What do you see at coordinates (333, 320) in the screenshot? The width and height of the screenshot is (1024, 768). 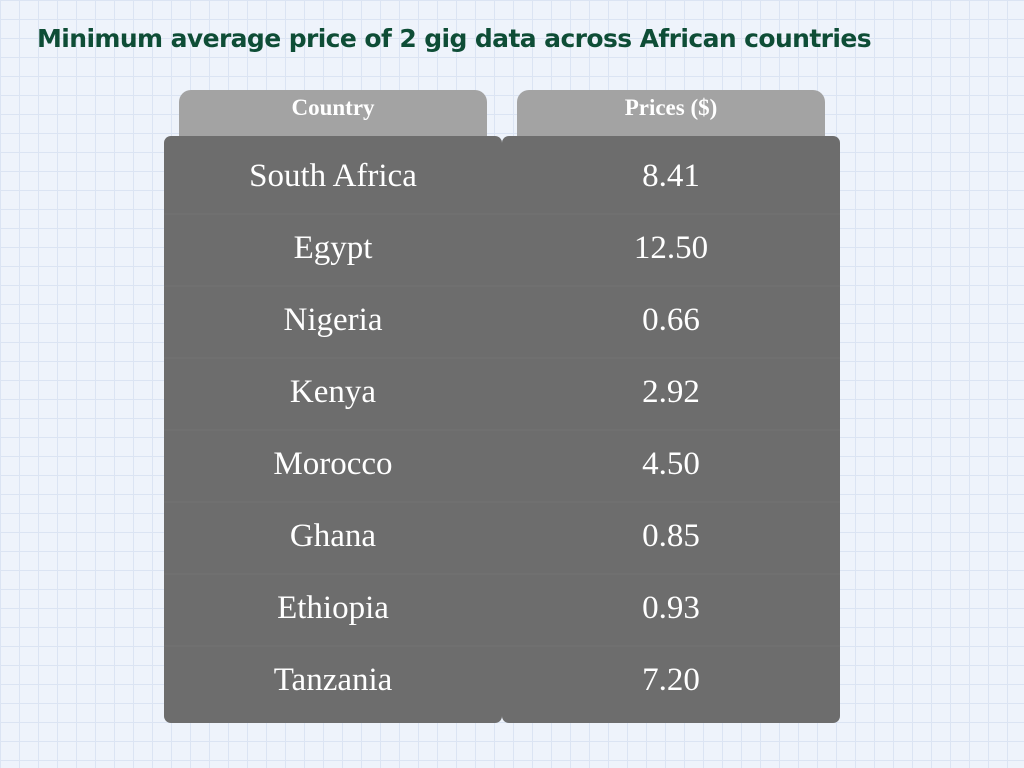 I see `country-cell: Nigeria` at bounding box center [333, 320].